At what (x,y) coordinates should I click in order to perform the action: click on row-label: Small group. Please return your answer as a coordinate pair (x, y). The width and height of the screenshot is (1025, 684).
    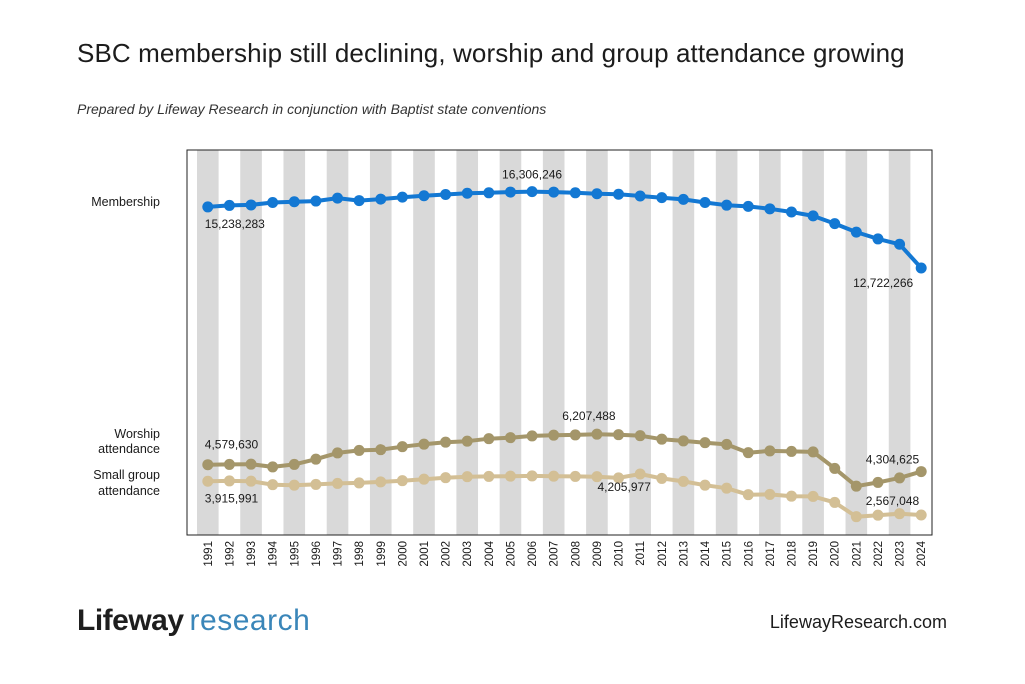
    Looking at the image, I should click on (126, 475).